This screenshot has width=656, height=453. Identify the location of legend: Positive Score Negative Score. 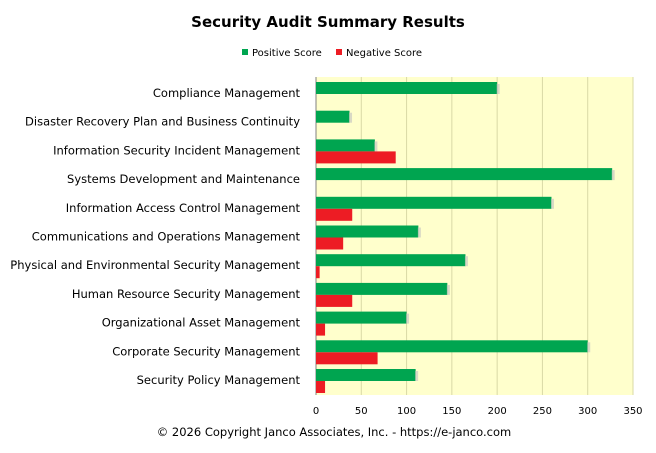
(332, 53).